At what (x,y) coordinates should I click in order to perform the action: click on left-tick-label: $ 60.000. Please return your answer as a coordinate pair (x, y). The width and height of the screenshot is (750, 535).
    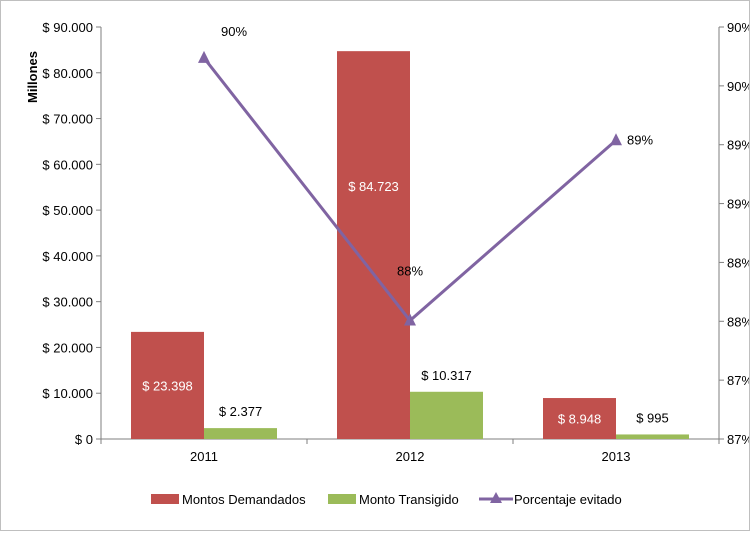
    Looking at the image, I should click on (67, 164).